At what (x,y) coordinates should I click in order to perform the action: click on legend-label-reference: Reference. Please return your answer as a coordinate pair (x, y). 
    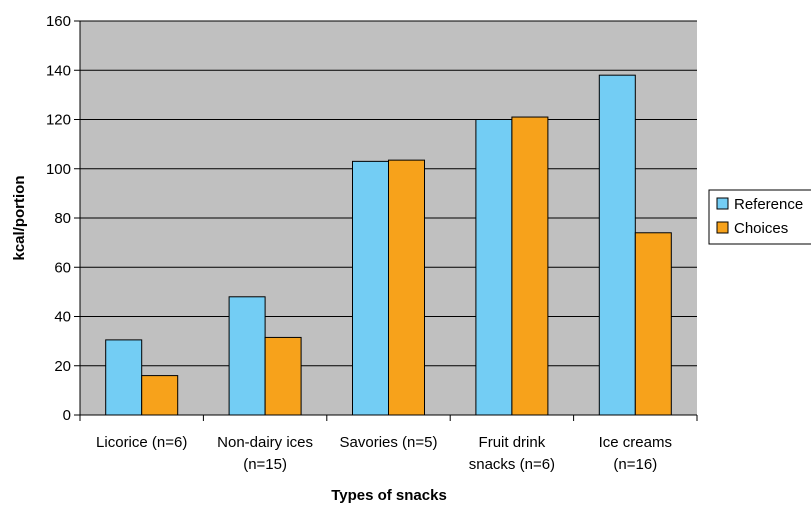
    Looking at the image, I should click on (768, 204).